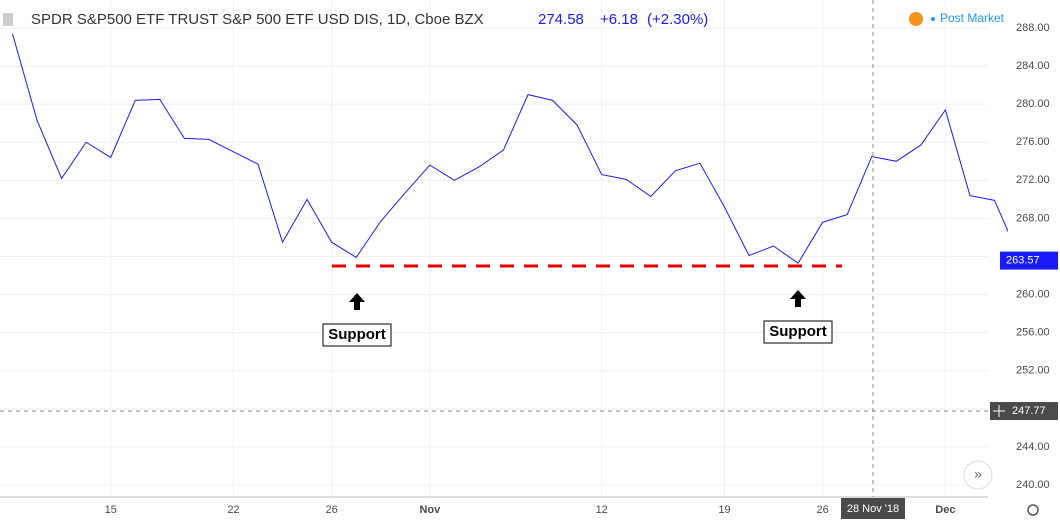 Image resolution: width=1060 pixels, height=521 pixels. I want to click on warning-icon, so click(916, 19).